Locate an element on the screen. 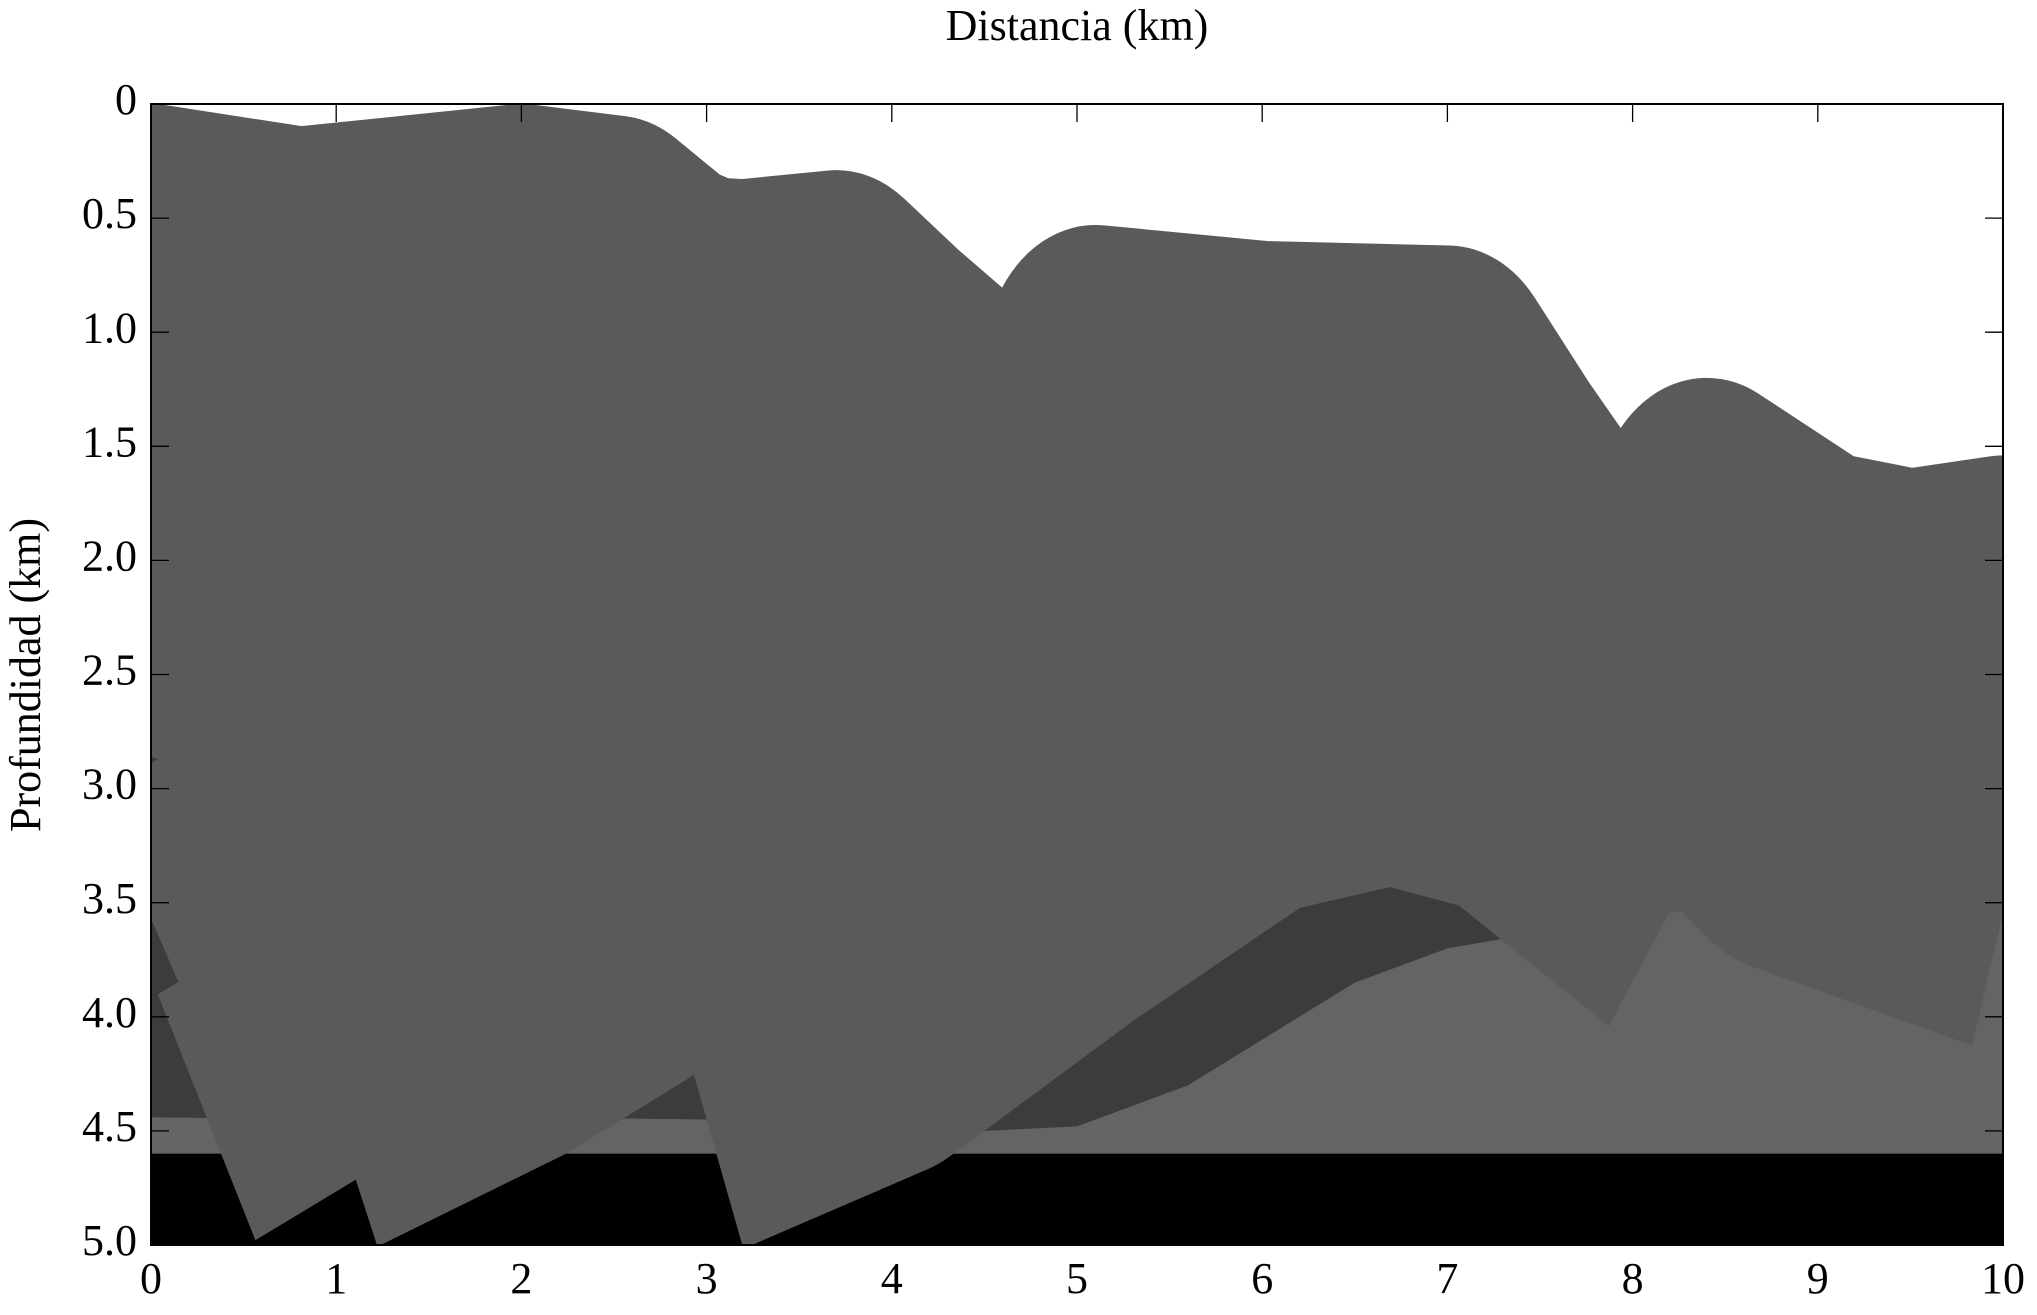  x-tick-label: 0 is located at coordinates (151, 1278).